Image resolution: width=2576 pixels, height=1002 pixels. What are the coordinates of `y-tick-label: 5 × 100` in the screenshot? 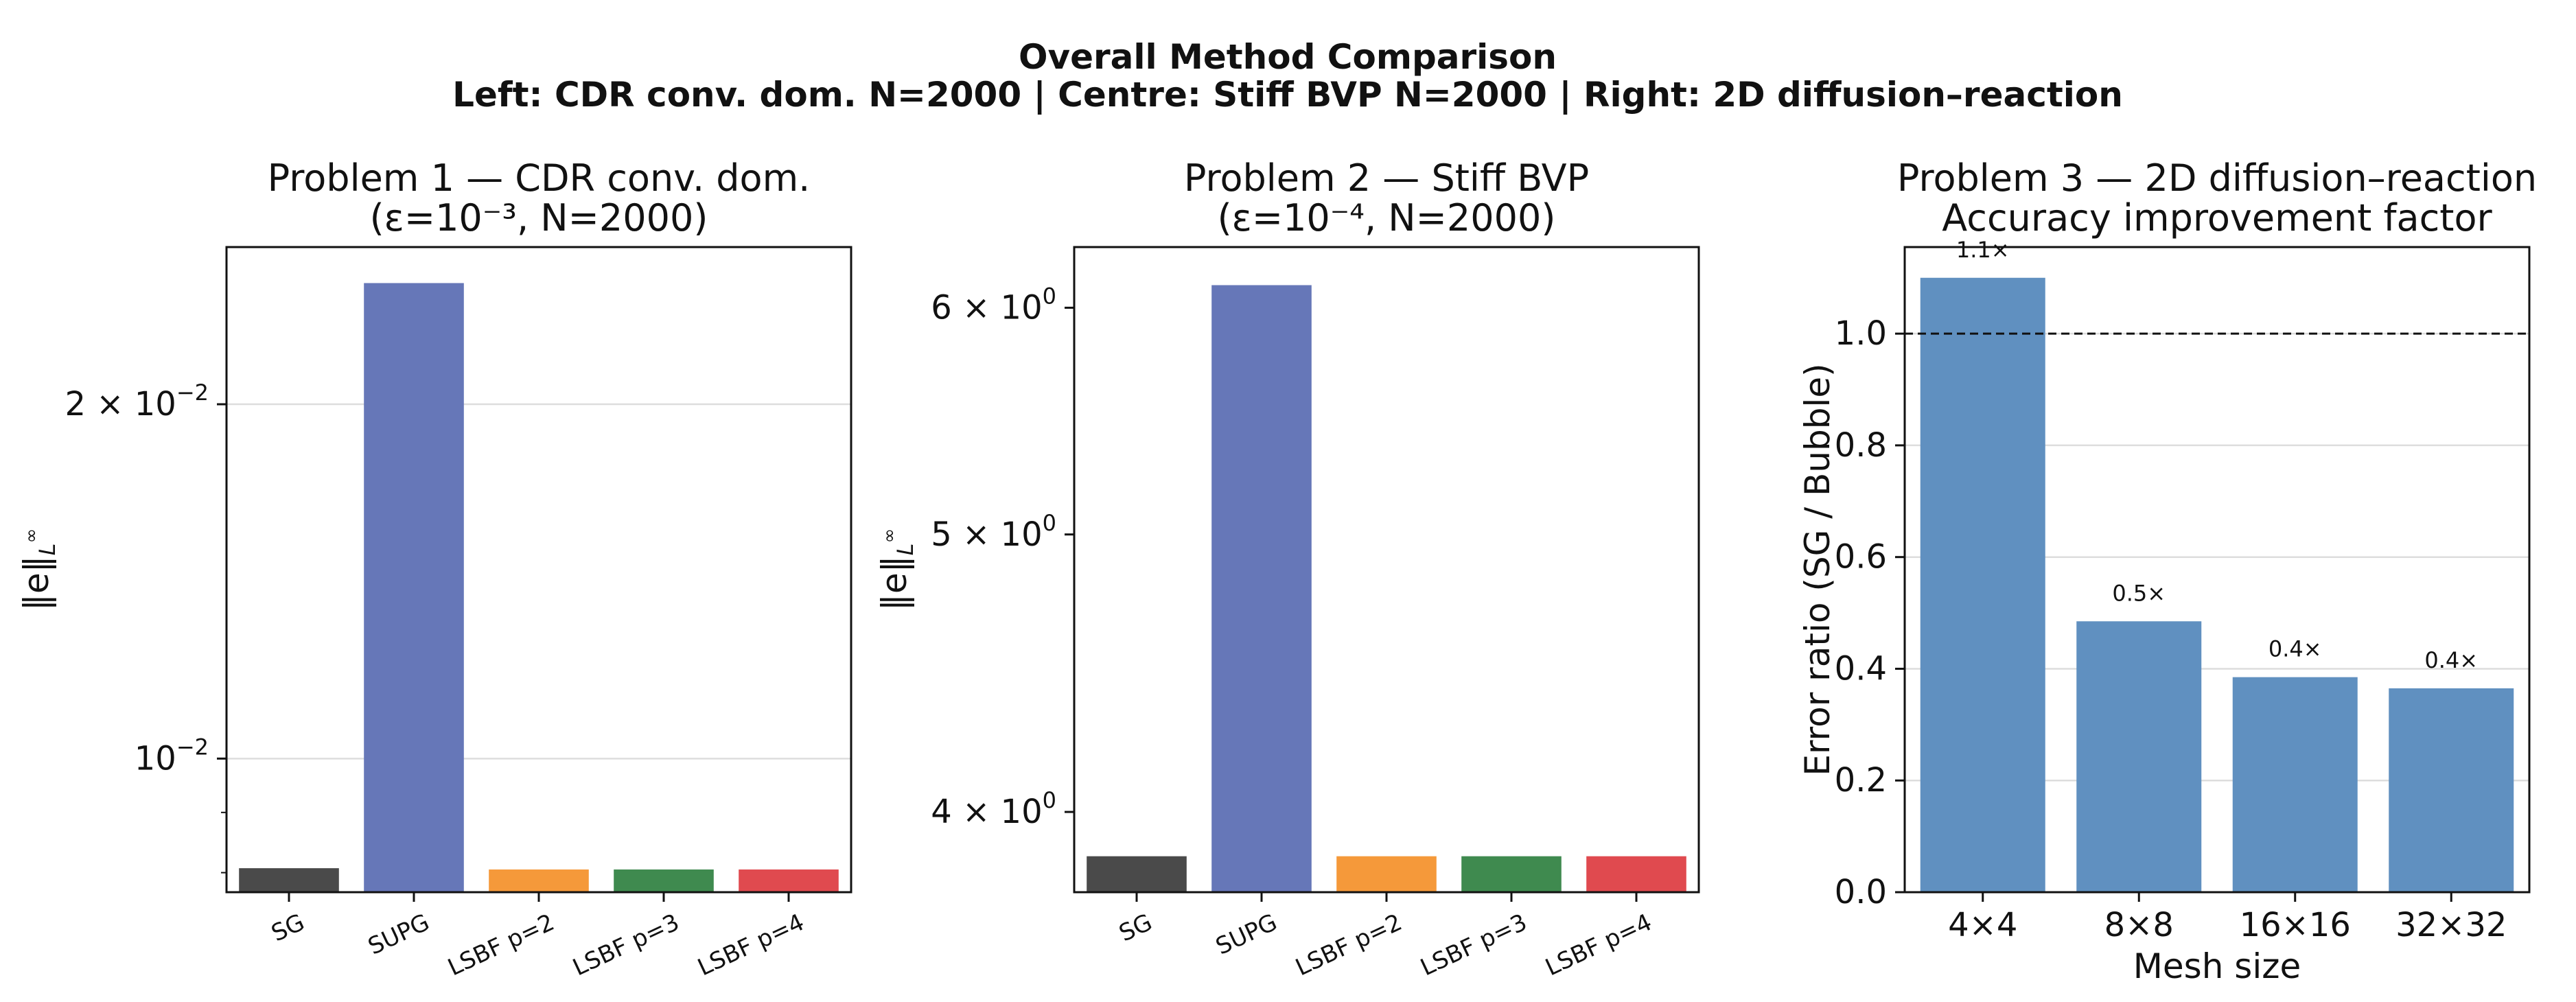 It's located at (993, 532).